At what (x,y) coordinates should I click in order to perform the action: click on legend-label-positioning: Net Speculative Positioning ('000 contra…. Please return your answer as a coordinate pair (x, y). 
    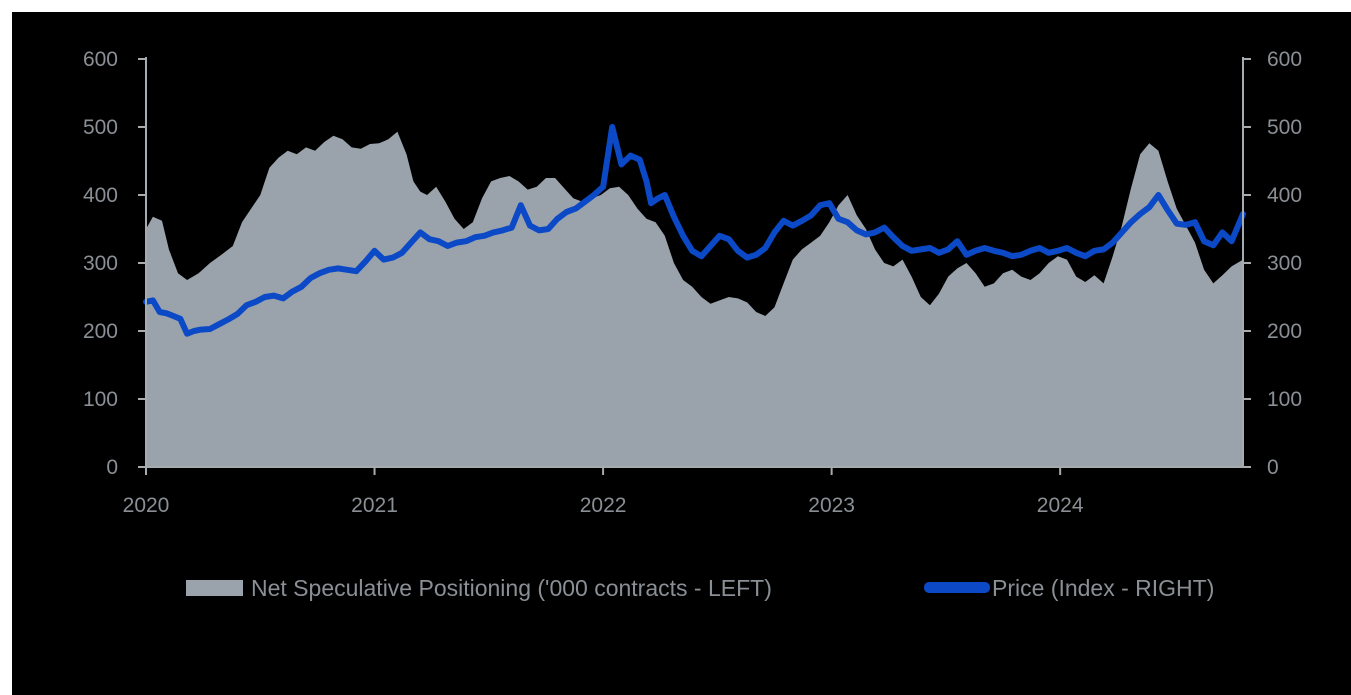
    Looking at the image, I should click on (511, 588).